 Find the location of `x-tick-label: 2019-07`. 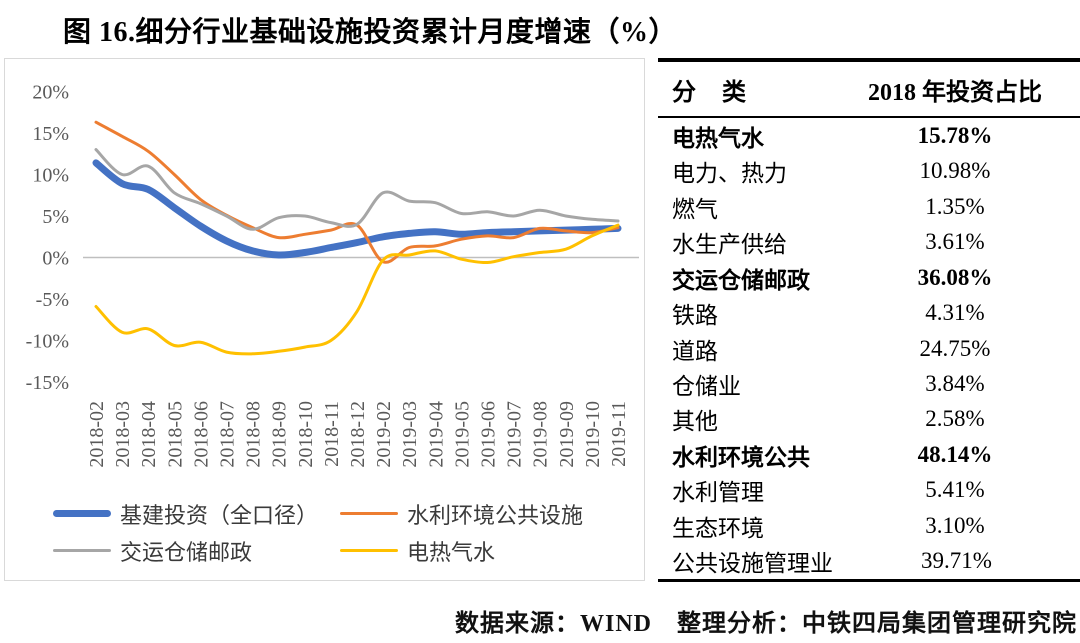

x-tick-label: 2019-07 is located at coordinates (515, 434).